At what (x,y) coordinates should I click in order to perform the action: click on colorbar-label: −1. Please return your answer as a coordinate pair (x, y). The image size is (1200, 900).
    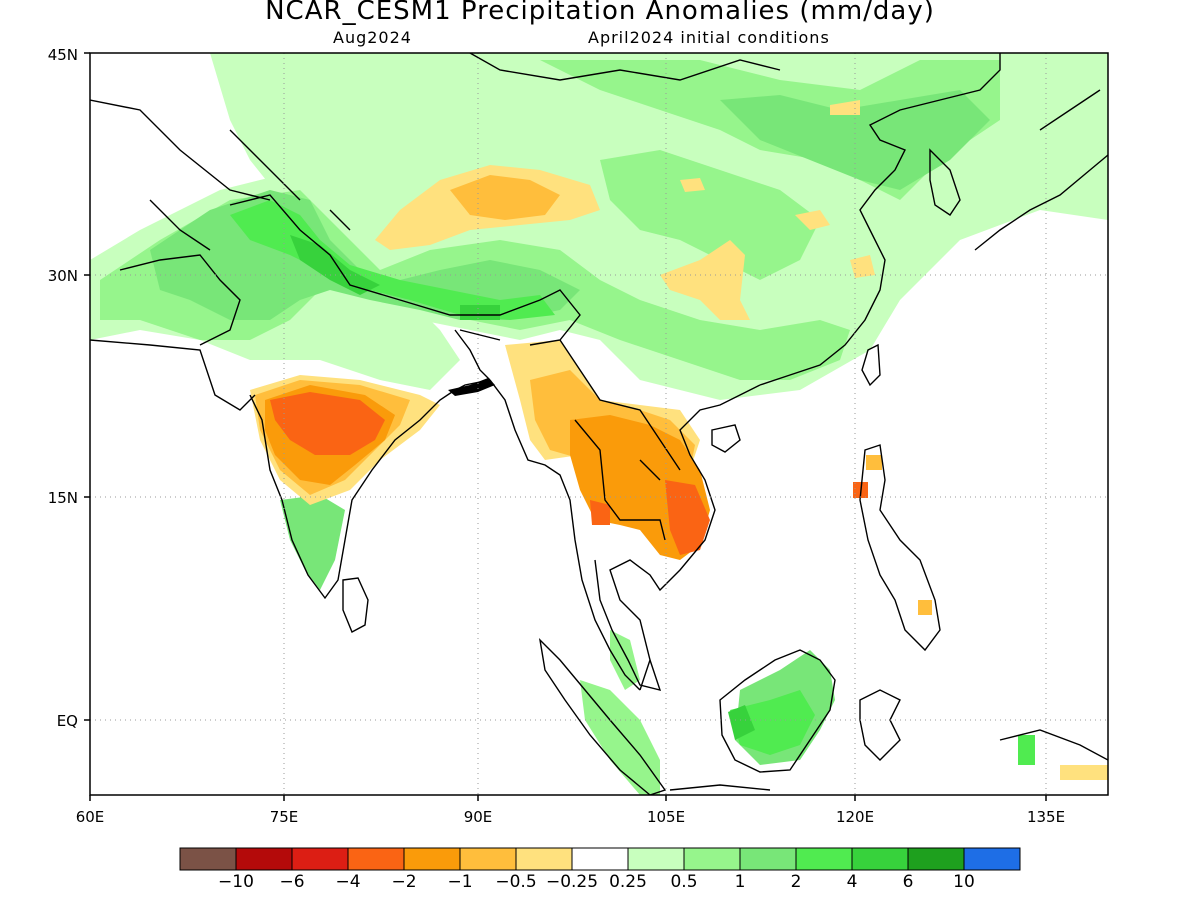
    Looking at the image, I should click on (460, 882).